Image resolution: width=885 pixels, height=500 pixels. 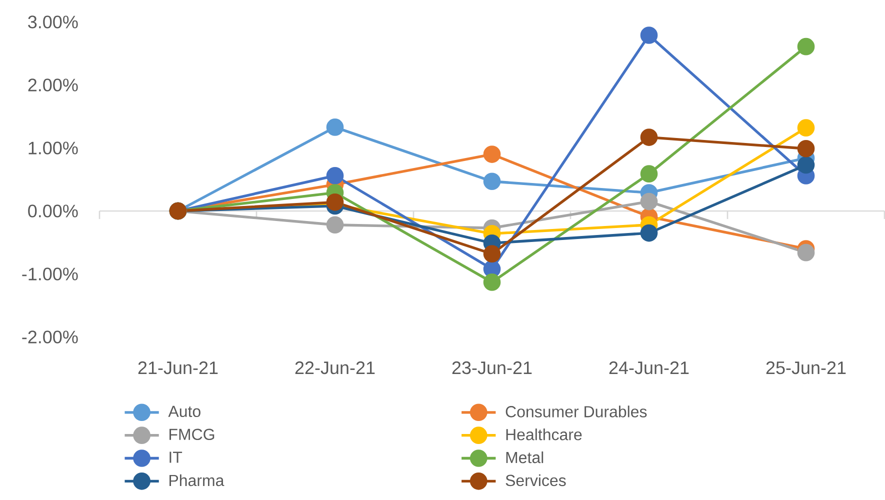 I want to click on x-tick-label: 22-Jun-21, so click(x=335, y=367).